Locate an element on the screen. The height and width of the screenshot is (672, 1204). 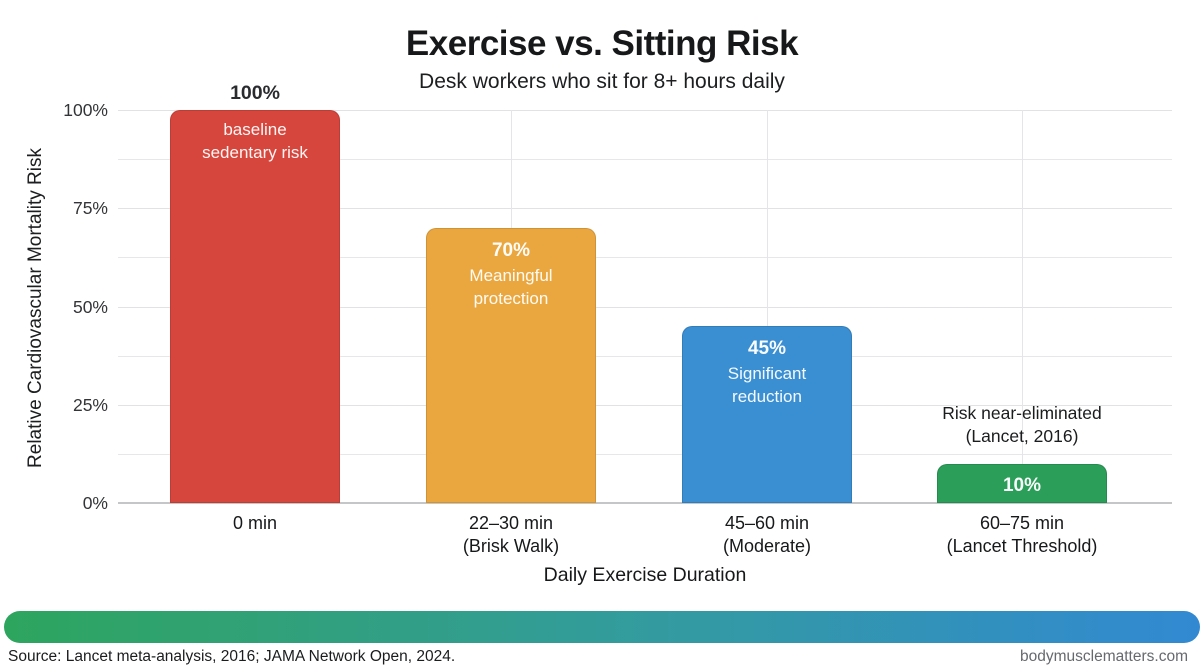
annotation-line: (Lancet, 2016) is located at coordinates (1022, 435).